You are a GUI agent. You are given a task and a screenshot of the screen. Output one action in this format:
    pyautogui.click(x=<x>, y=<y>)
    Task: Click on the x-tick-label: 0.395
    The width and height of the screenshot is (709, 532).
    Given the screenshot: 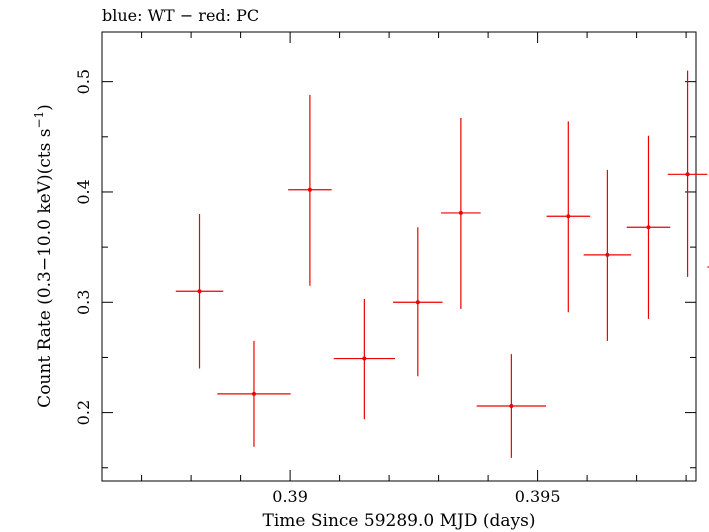 What is the action you would take?
    pyautogui.click(x=538, y=496)
    